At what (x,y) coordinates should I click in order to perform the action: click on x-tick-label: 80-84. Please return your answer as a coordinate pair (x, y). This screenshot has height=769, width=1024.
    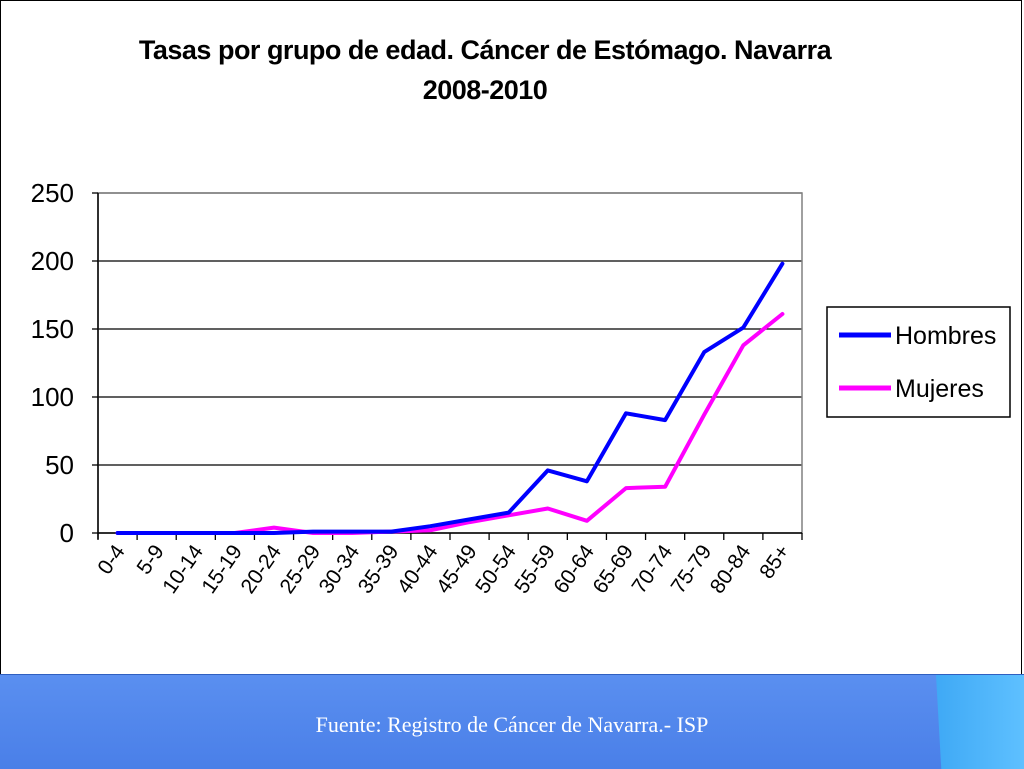
    Looking at the image, I should click on (731, 568).